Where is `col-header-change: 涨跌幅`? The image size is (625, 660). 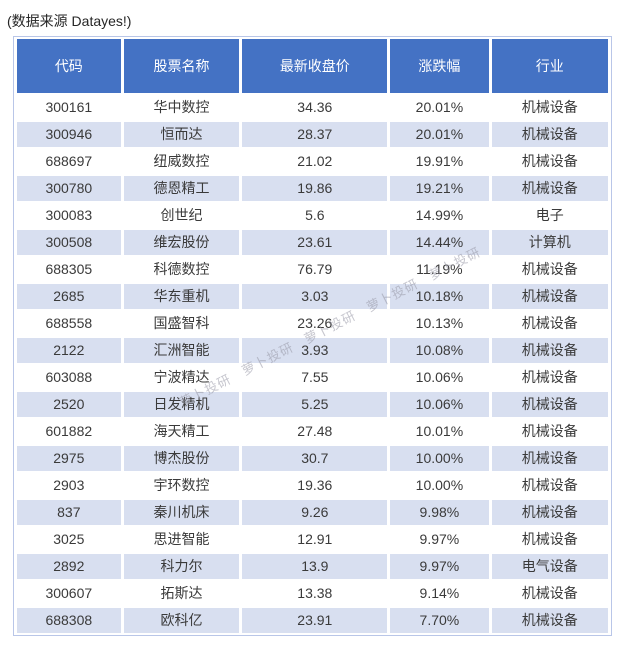 col-header-change: 涨跌幅 is located at coordinates (439, 66).